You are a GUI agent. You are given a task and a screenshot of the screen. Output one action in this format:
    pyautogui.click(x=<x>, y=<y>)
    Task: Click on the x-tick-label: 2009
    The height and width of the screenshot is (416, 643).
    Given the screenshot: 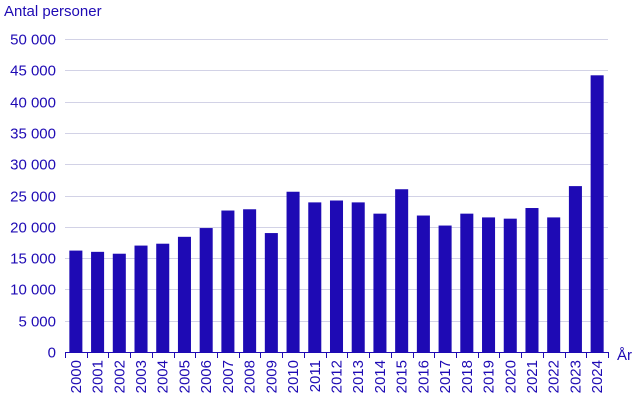 What is the action you would take?
    pyautogui.click(x=271, y=376)
    